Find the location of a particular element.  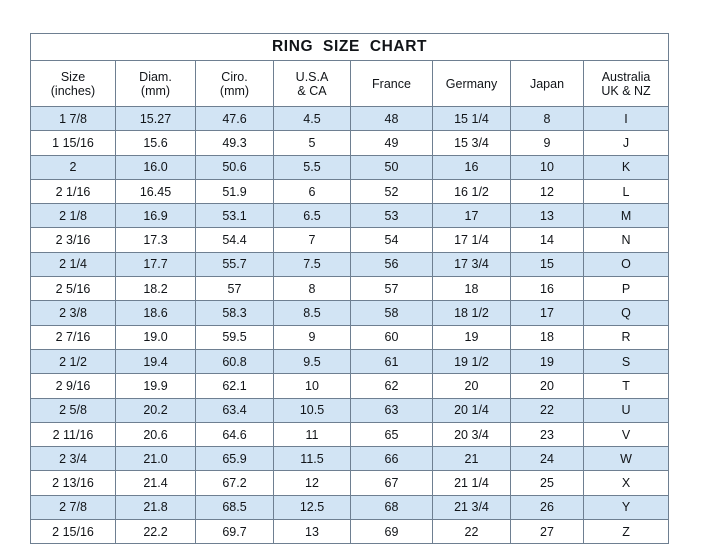

cell-r5-c3: 7 is located at coordinates (312, 240).